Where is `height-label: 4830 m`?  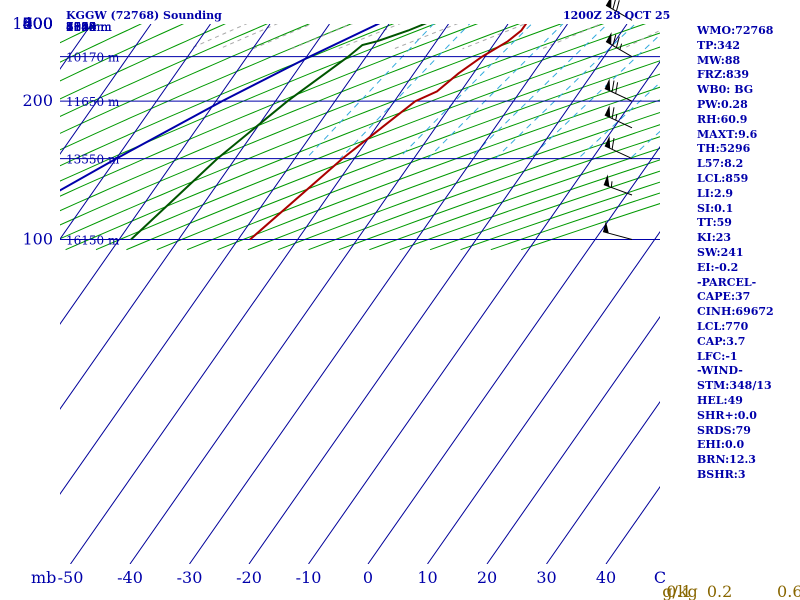 height-label: 4830 m is located at coordinates (89, 27).